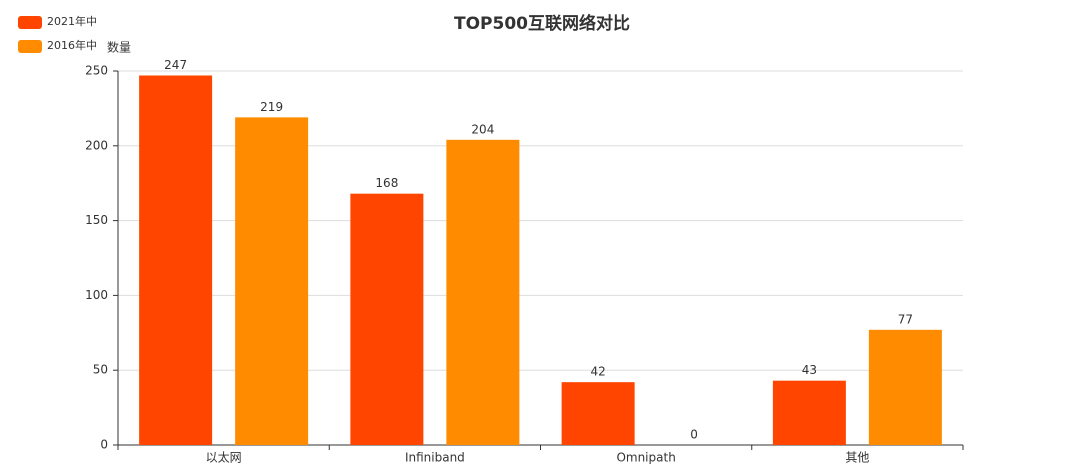 The height and width of the screenshot is (467, 1080). Describe the element at coordinates (542, 23) in the screenshot. I see `chart-title: TOP500互联网络对比` at that location.